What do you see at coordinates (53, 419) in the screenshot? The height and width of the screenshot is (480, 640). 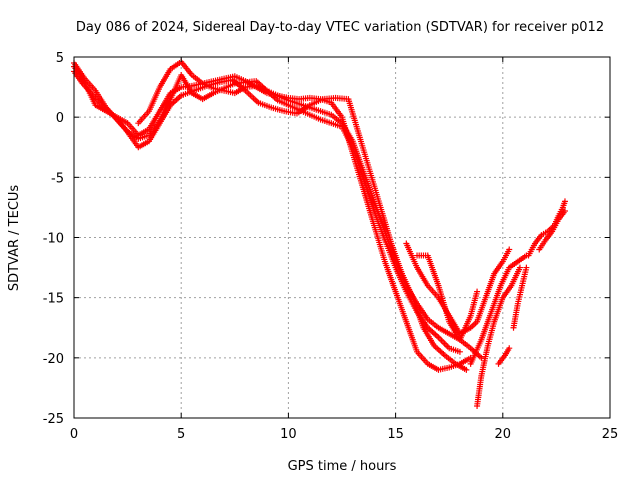 I see `y-tick-label: -25` at bounding box center [53, 419].